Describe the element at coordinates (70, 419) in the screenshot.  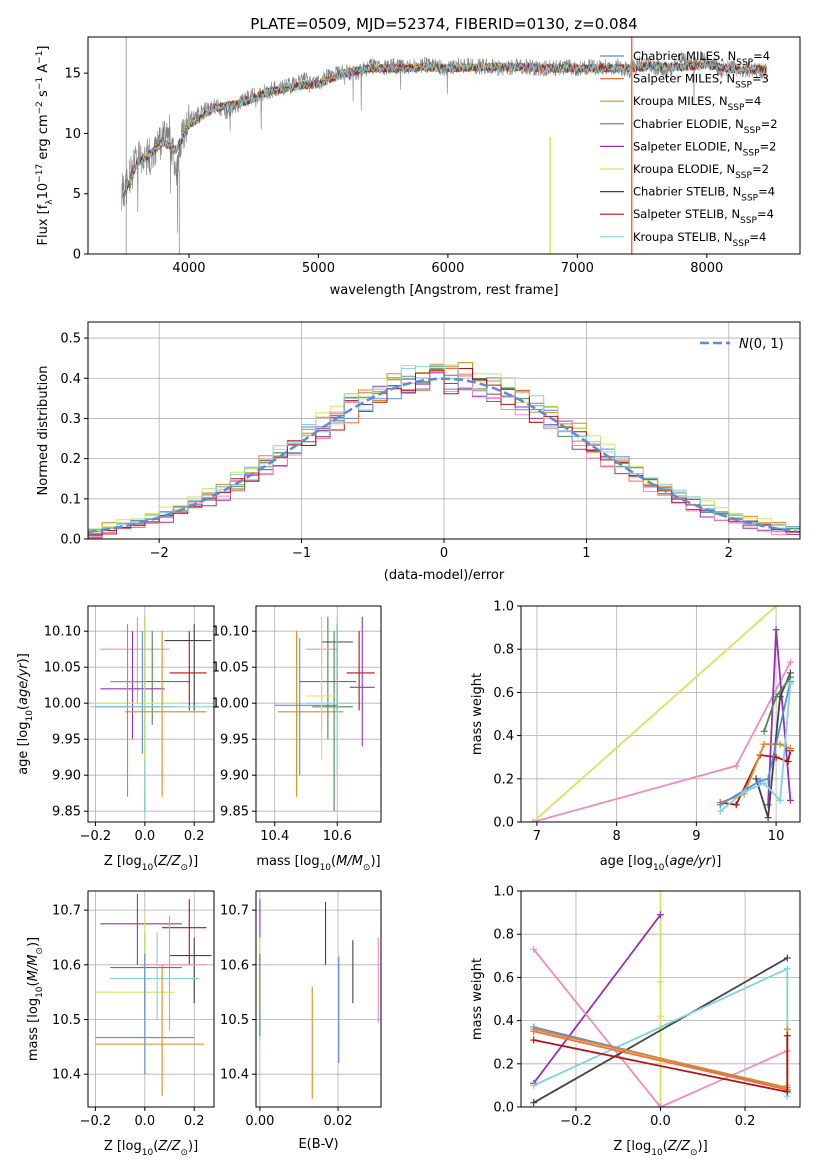
I see `y-tick-label: 0.3` at that location.